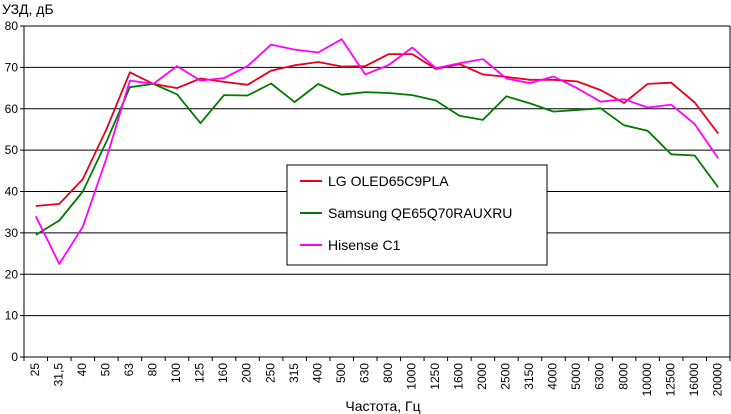  Describe the element at coordinates (294, 373) in the screenshot. I see `x-tick-label: 315` at that location.